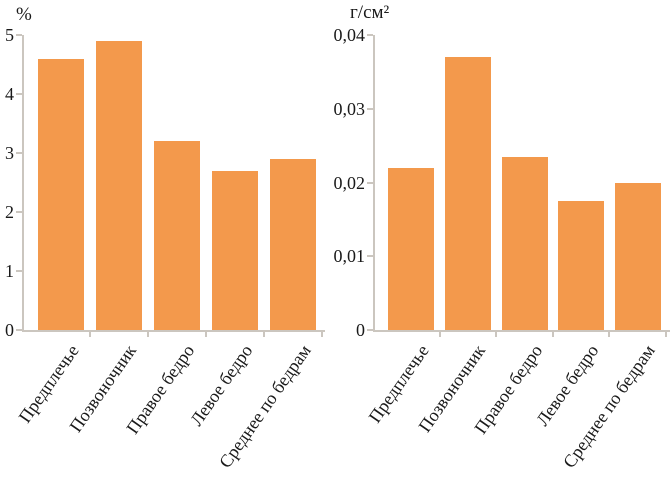 The width and height of the screenshot is (671, 489). Describe the element at coordinates (349, 108) in the screenshot. I see `y-tick-label: 0,03` at that location.